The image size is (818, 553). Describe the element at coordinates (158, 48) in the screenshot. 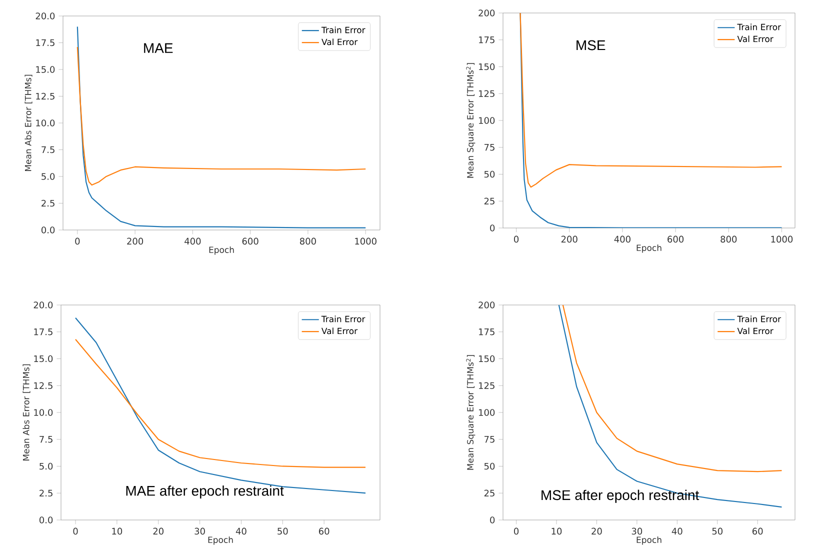

I see `annotation: MAE` at that location.